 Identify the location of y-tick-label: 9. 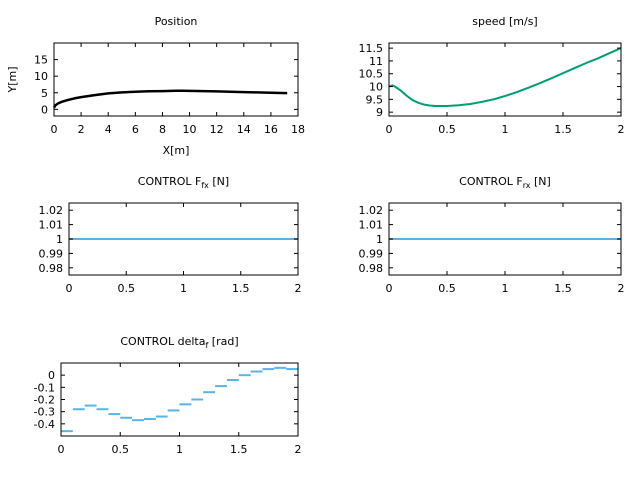
(379, 112).